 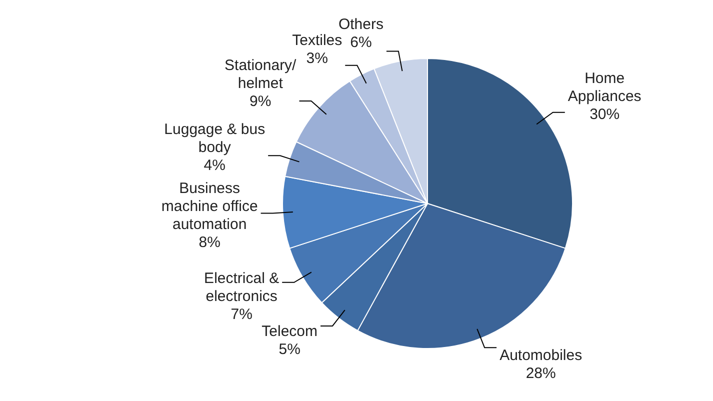 What do you see at coordinates (361, 43) in the screenshot?
I see `data-label: 6%` at bounding box center [361, 43].